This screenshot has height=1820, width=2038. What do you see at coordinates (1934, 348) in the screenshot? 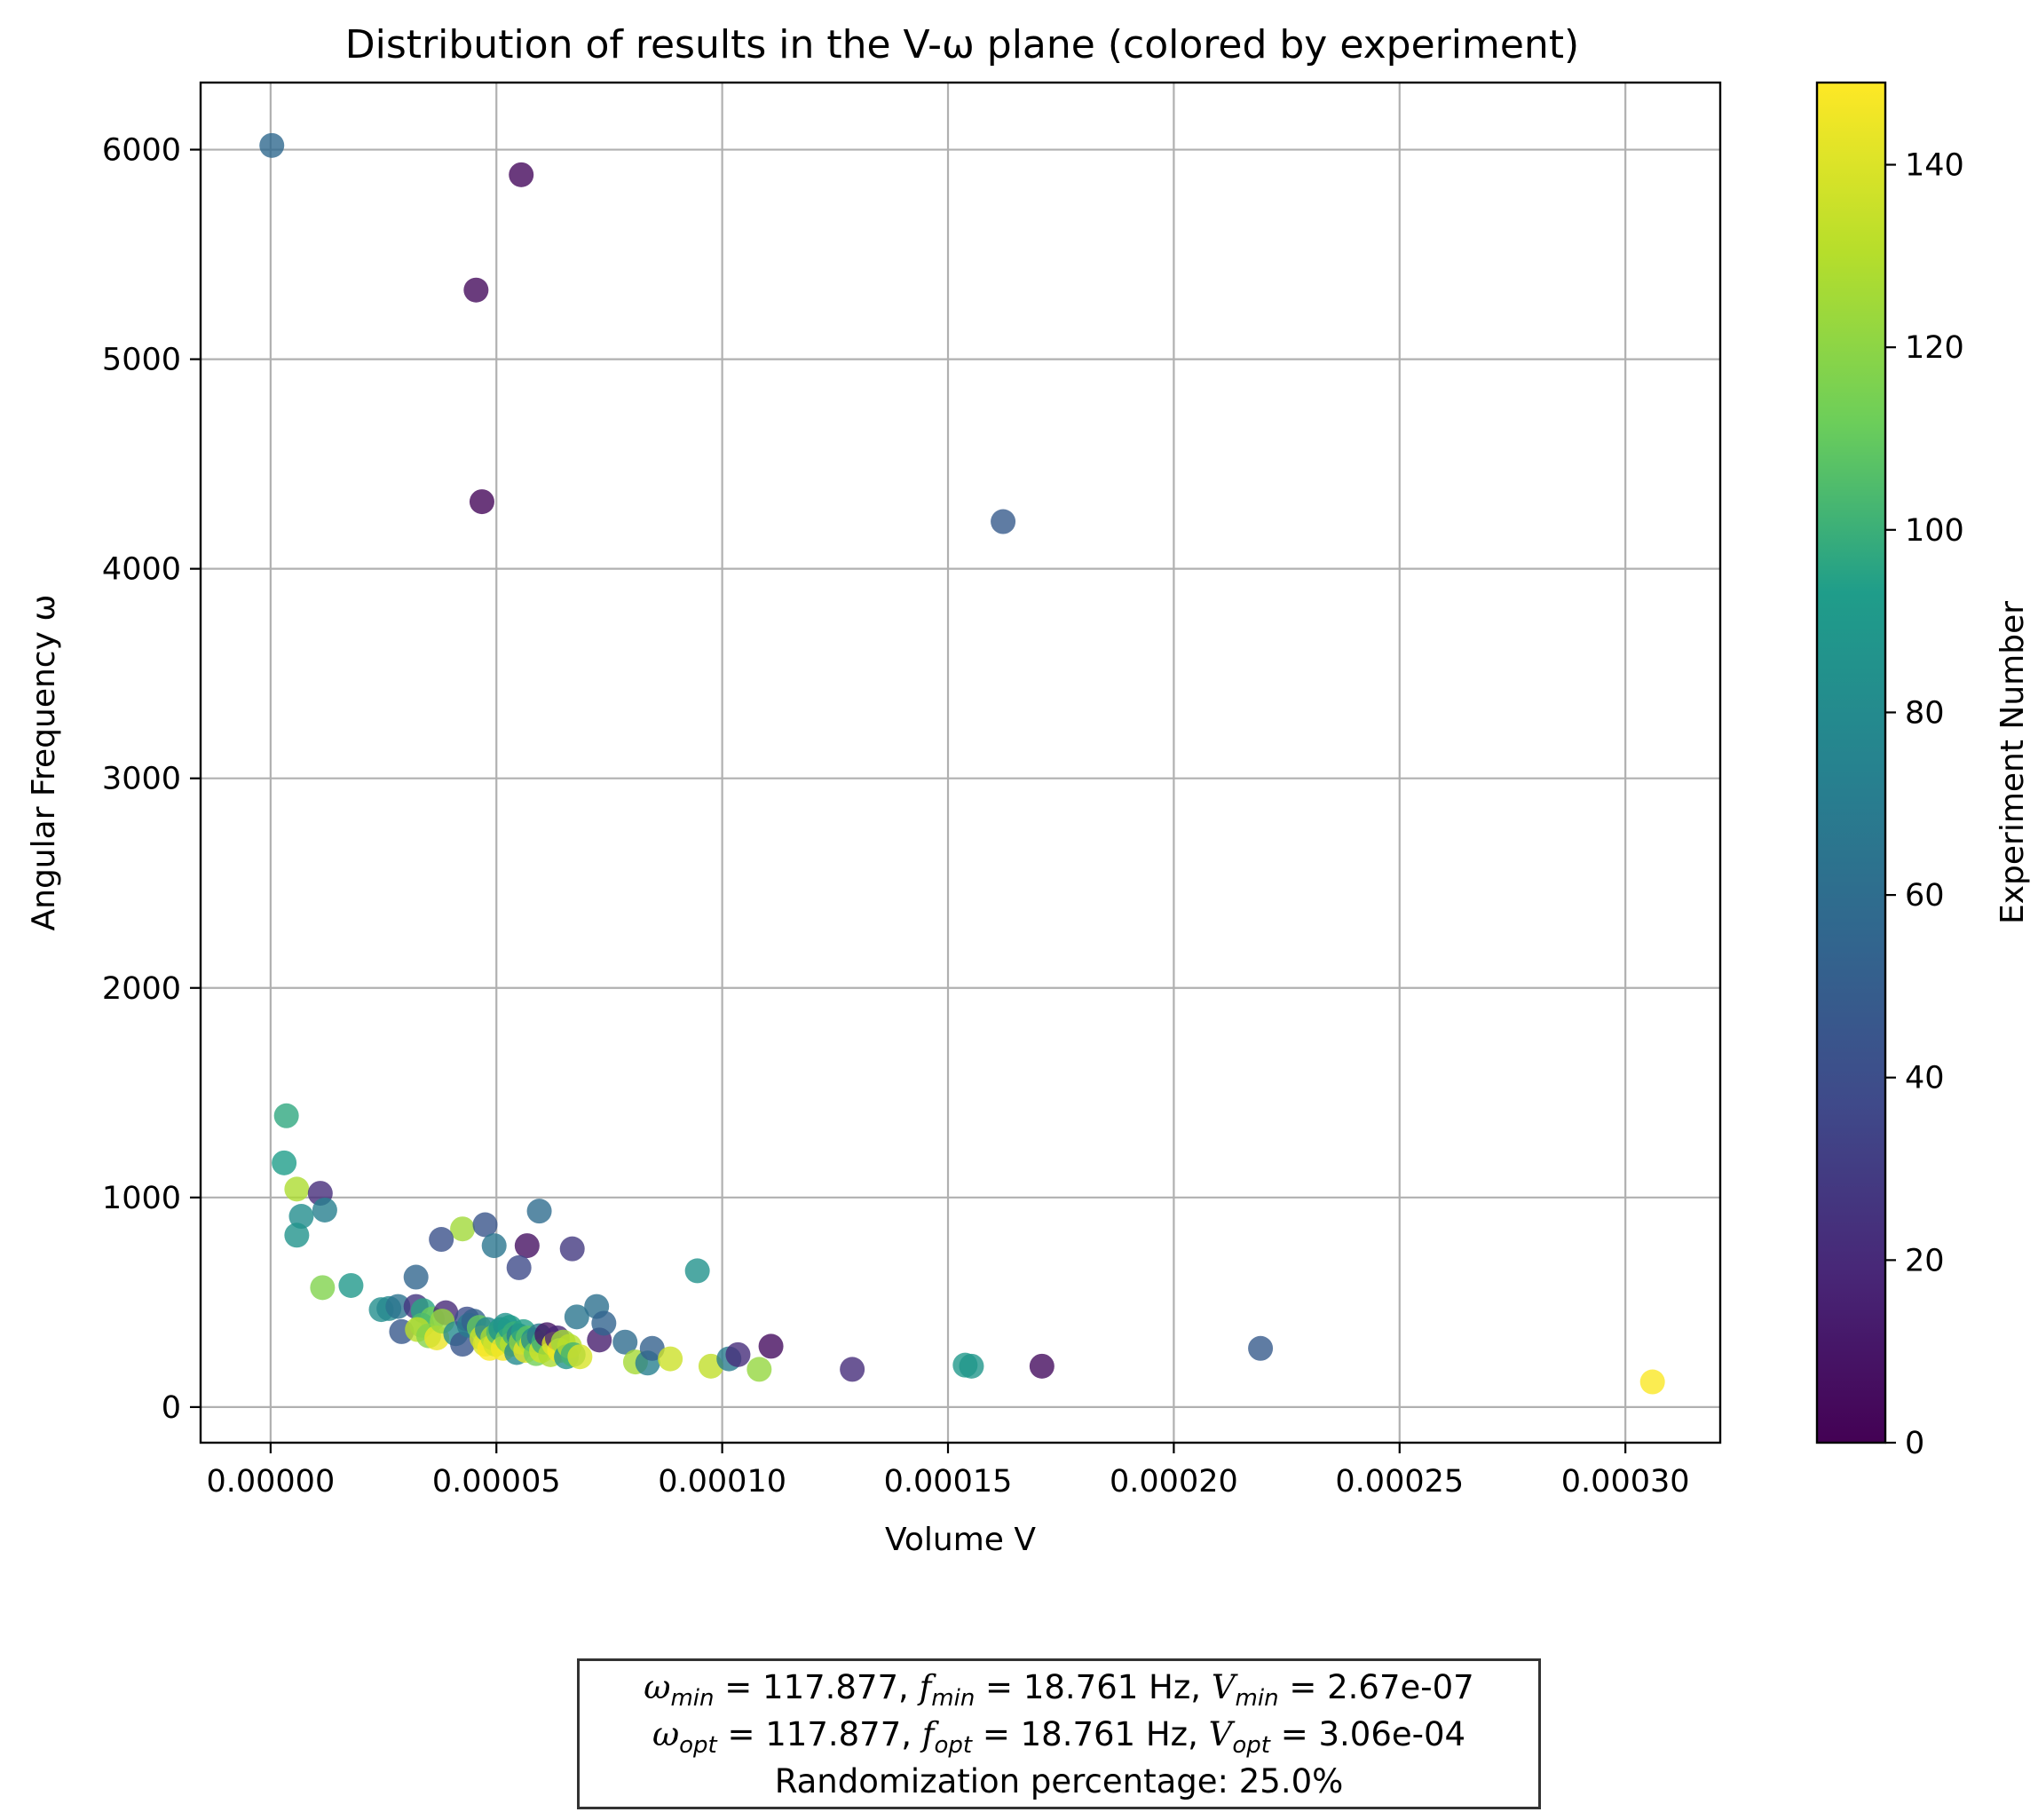
I see `colorbar-tick-label: 120` at bounding box center [1934, 348].